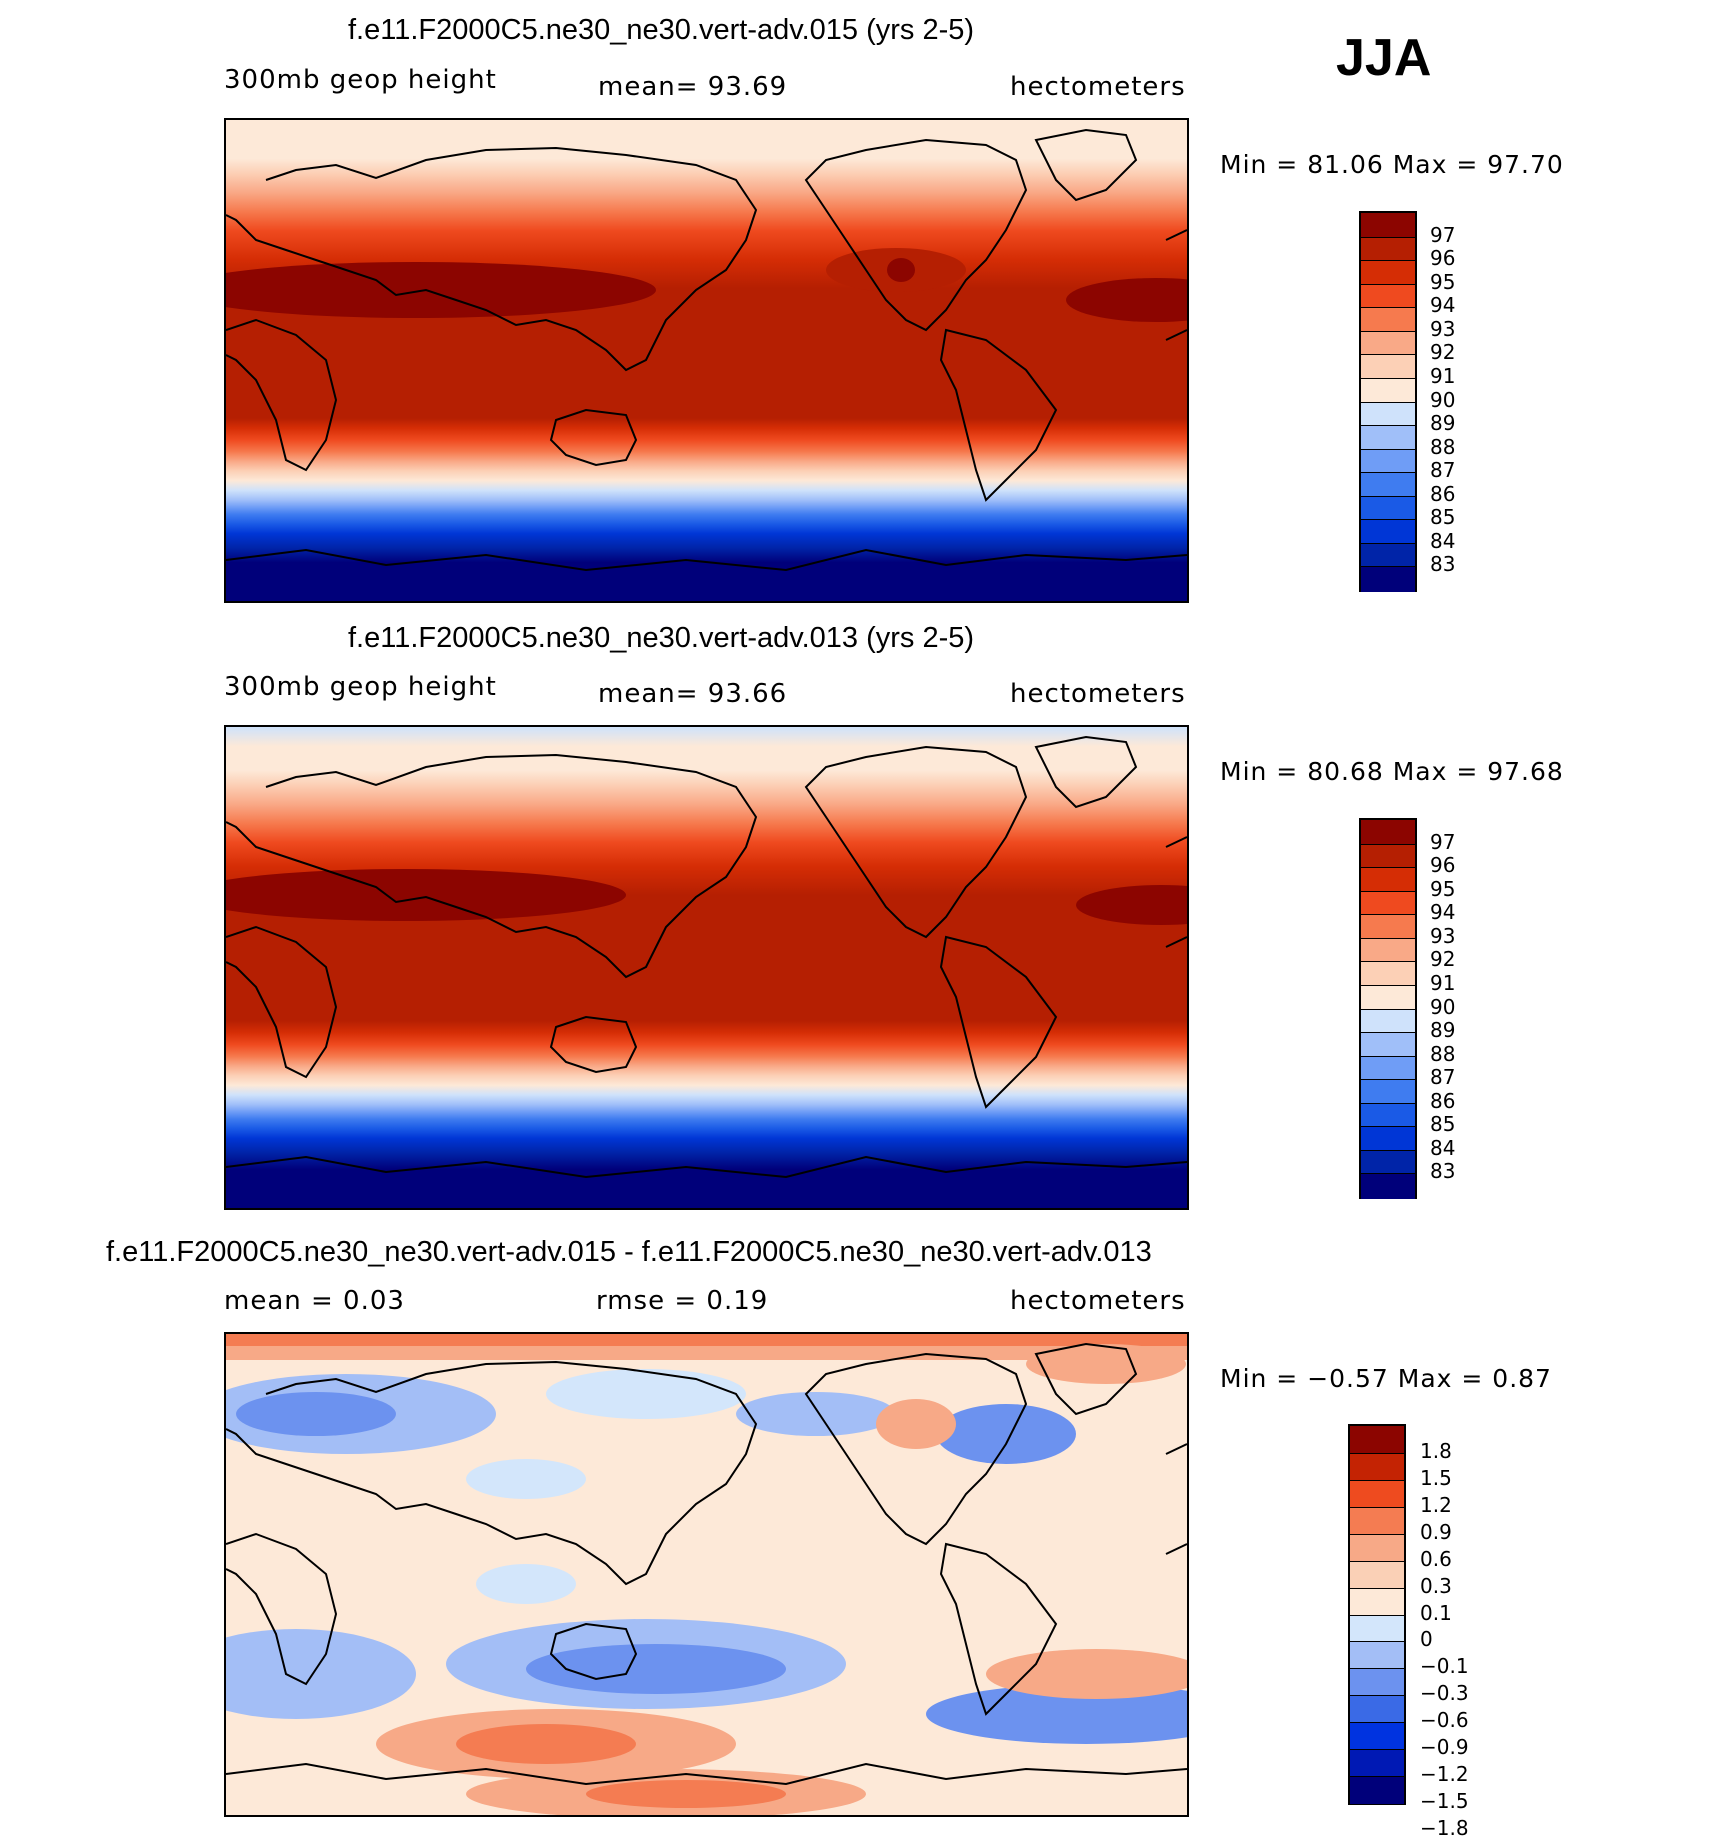  What do you see at coordinates (1444, 1720) in the screenshot?
I see `colorbar-level-label: −0.6` at bounding box center [1444, 1720].